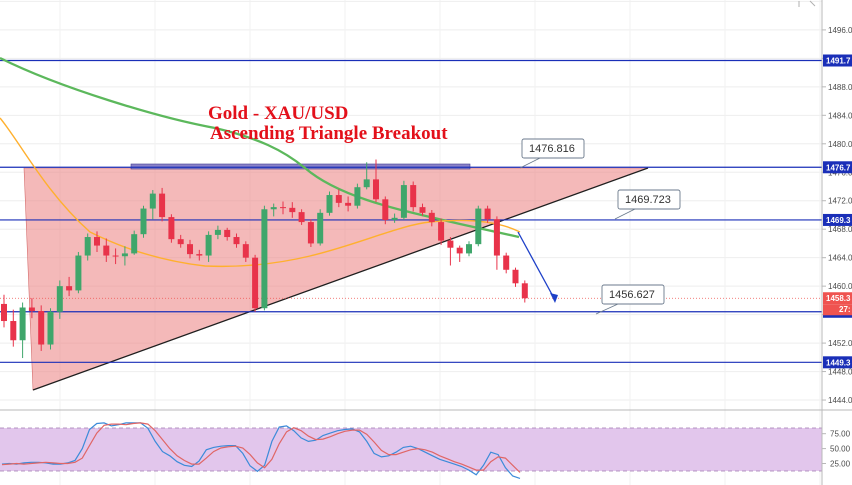 The image size is (852, 485). Describe the element at coordinates (536, 266) in the screenshot. I see `projection-arrow` at that location.